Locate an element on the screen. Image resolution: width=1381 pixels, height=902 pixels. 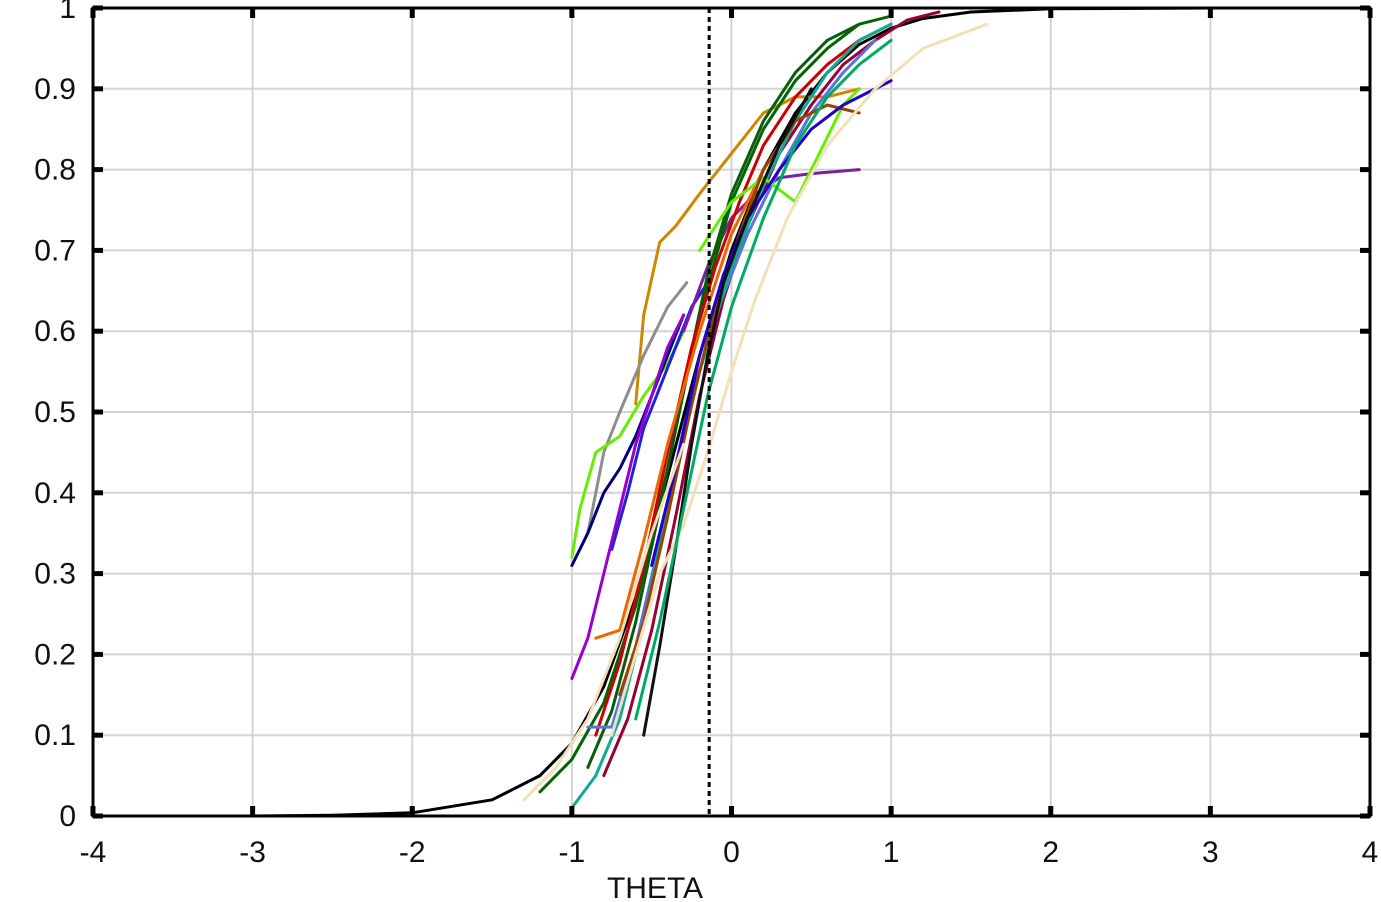
y-tick-label: 0.2 is located at coordinates (55, 654).